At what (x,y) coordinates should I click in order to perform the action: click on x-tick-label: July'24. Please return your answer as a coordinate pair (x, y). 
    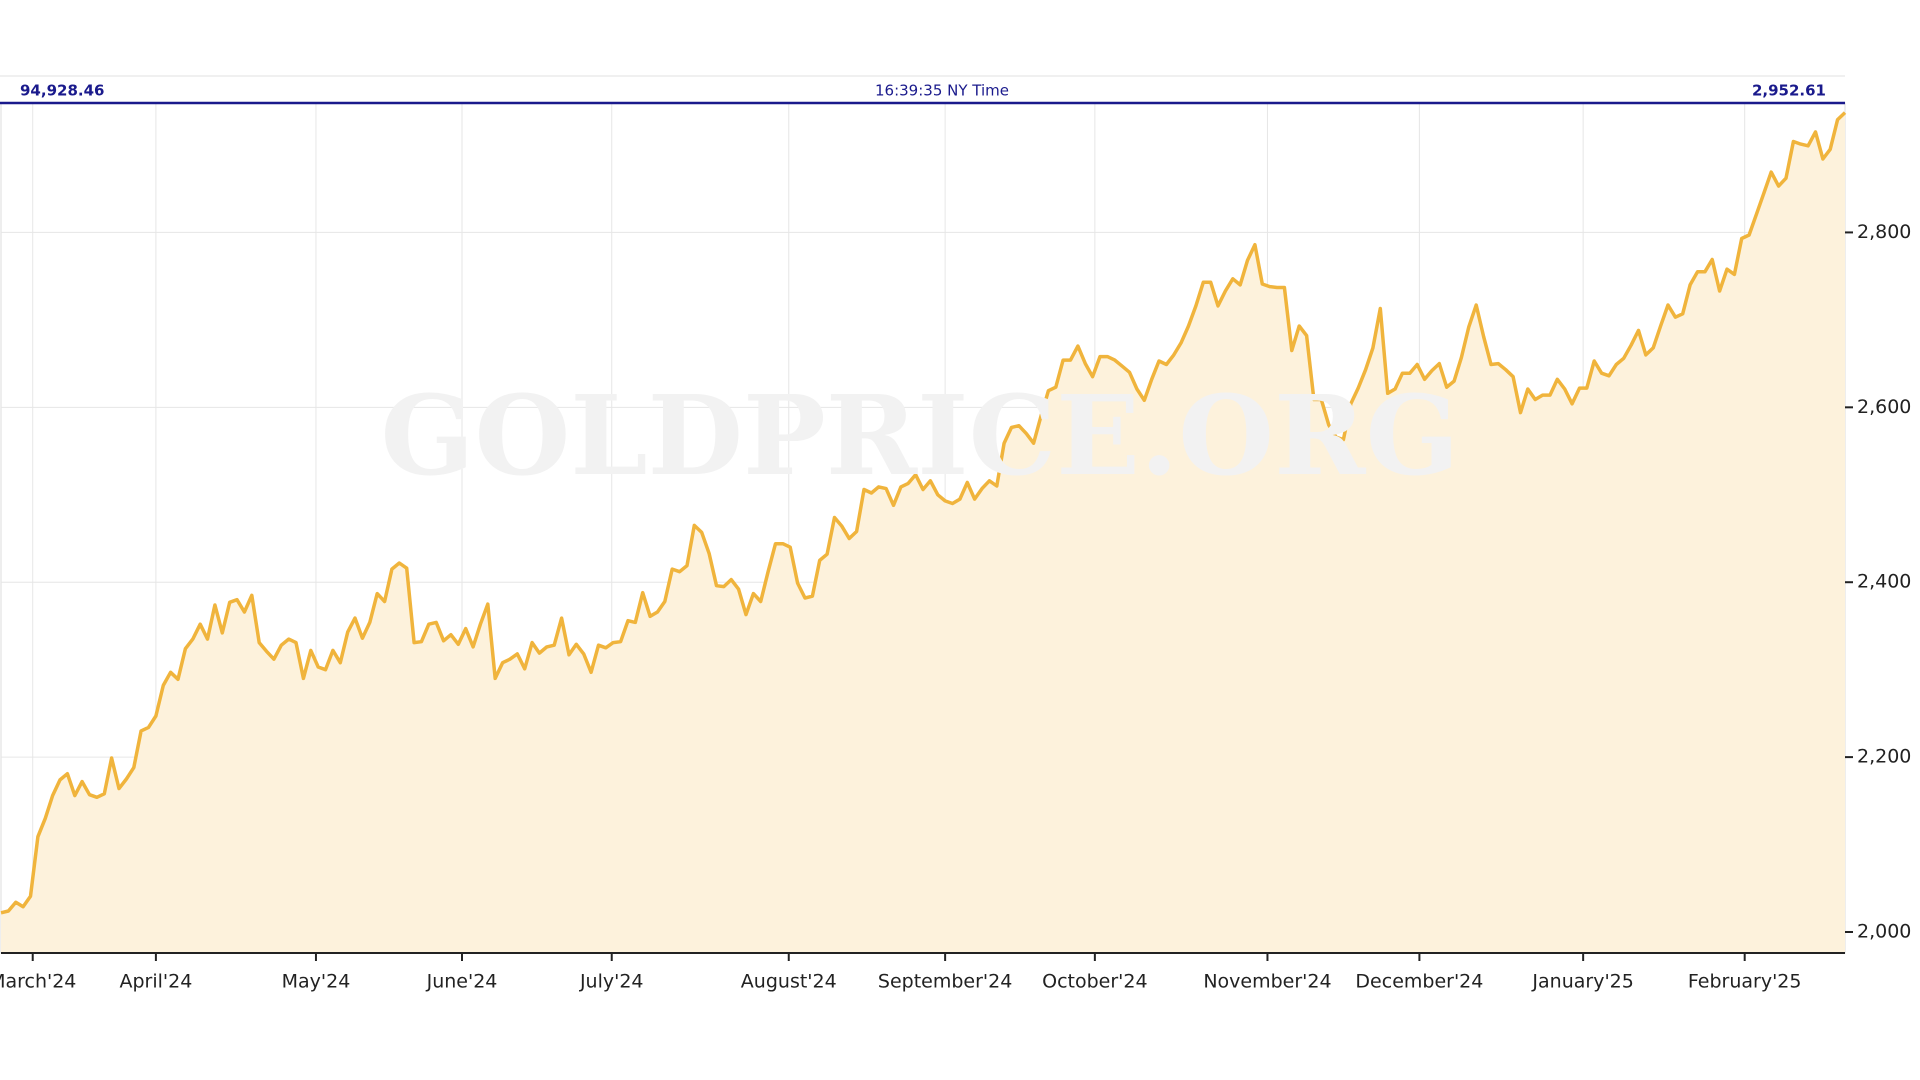
    Looking at the image, I should click on (611, 982).